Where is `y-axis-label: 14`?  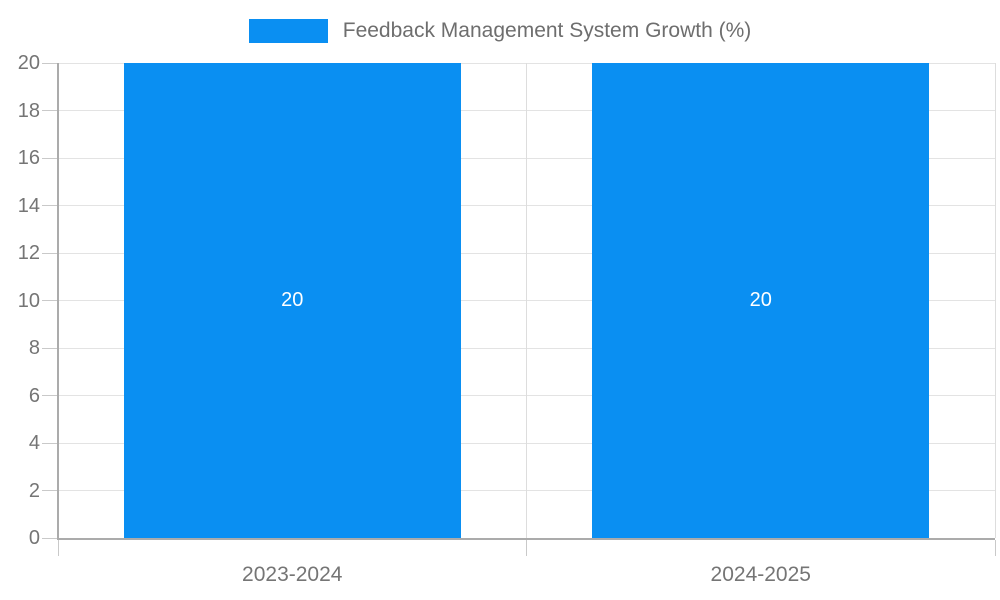
y-axis-label: 14 is located at coordinates (28, 205).